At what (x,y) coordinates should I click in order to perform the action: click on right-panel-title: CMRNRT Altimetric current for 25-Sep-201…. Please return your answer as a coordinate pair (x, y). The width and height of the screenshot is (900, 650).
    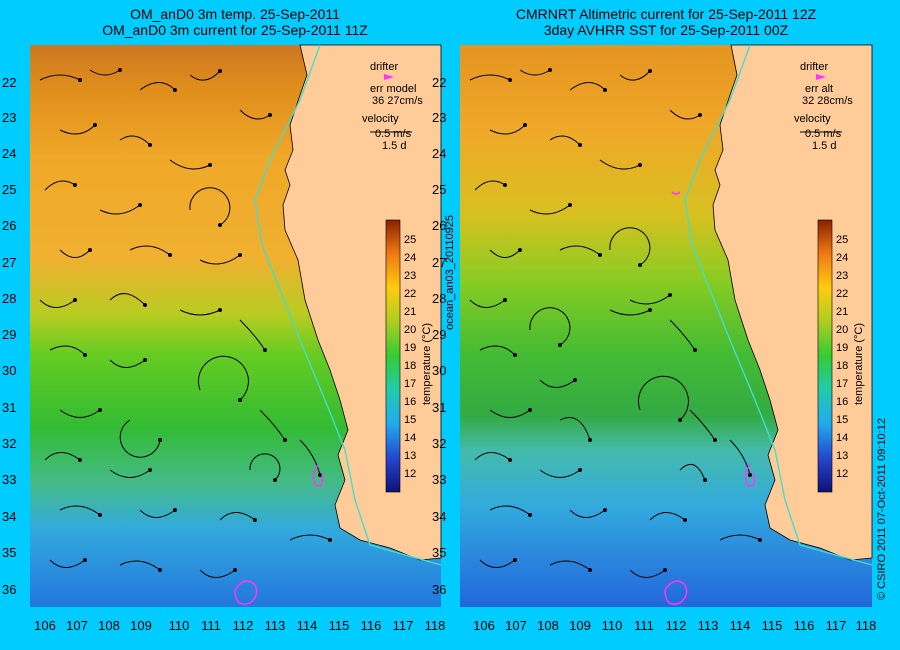
    Looking at the image, I should click on (666, 22).